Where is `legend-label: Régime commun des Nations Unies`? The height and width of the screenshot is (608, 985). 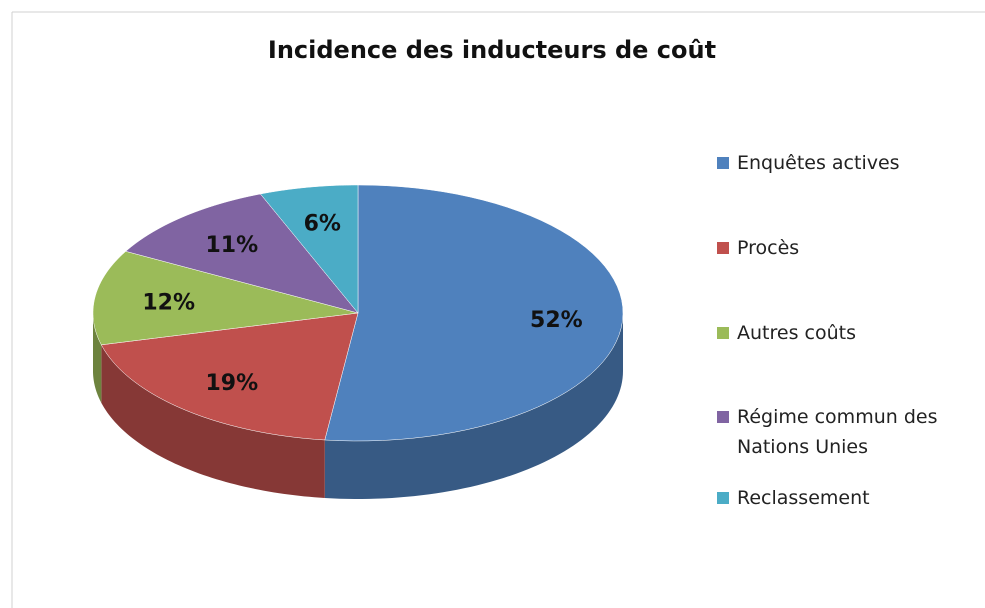
legend-label: Régime commun des Nations Unies is located at coordinates (837, 432).